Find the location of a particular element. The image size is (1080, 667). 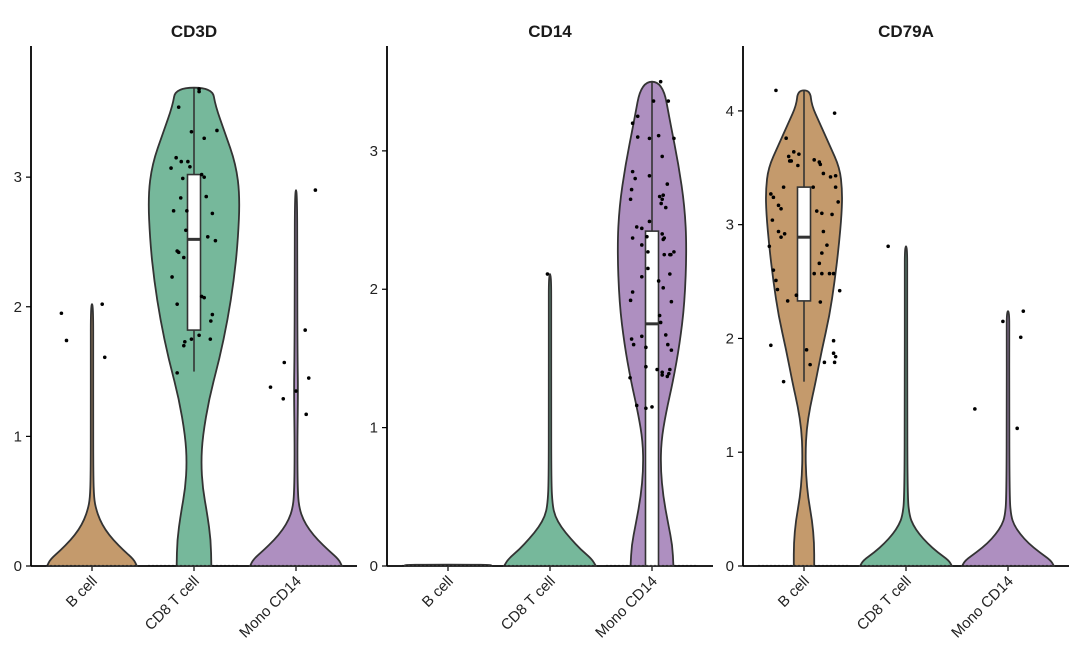

y-tick-label: 0 is located at coordinates (730, 566).